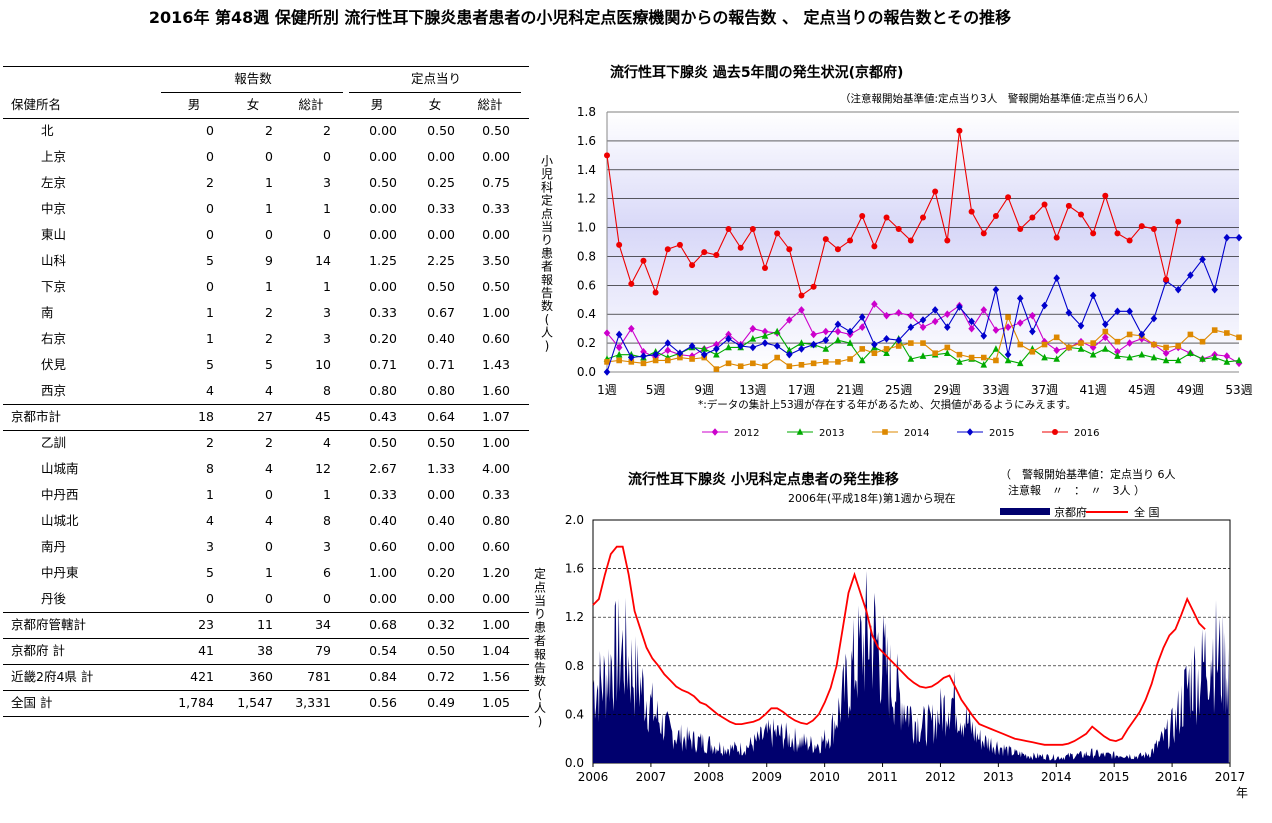 The image size is (1272, 823). What do you see at coordinates (266, 365) in the screenshot?
I see `table-row: 伏見 5 5 10 0.71 0.71 1.43` at bounding box center [266, 365].